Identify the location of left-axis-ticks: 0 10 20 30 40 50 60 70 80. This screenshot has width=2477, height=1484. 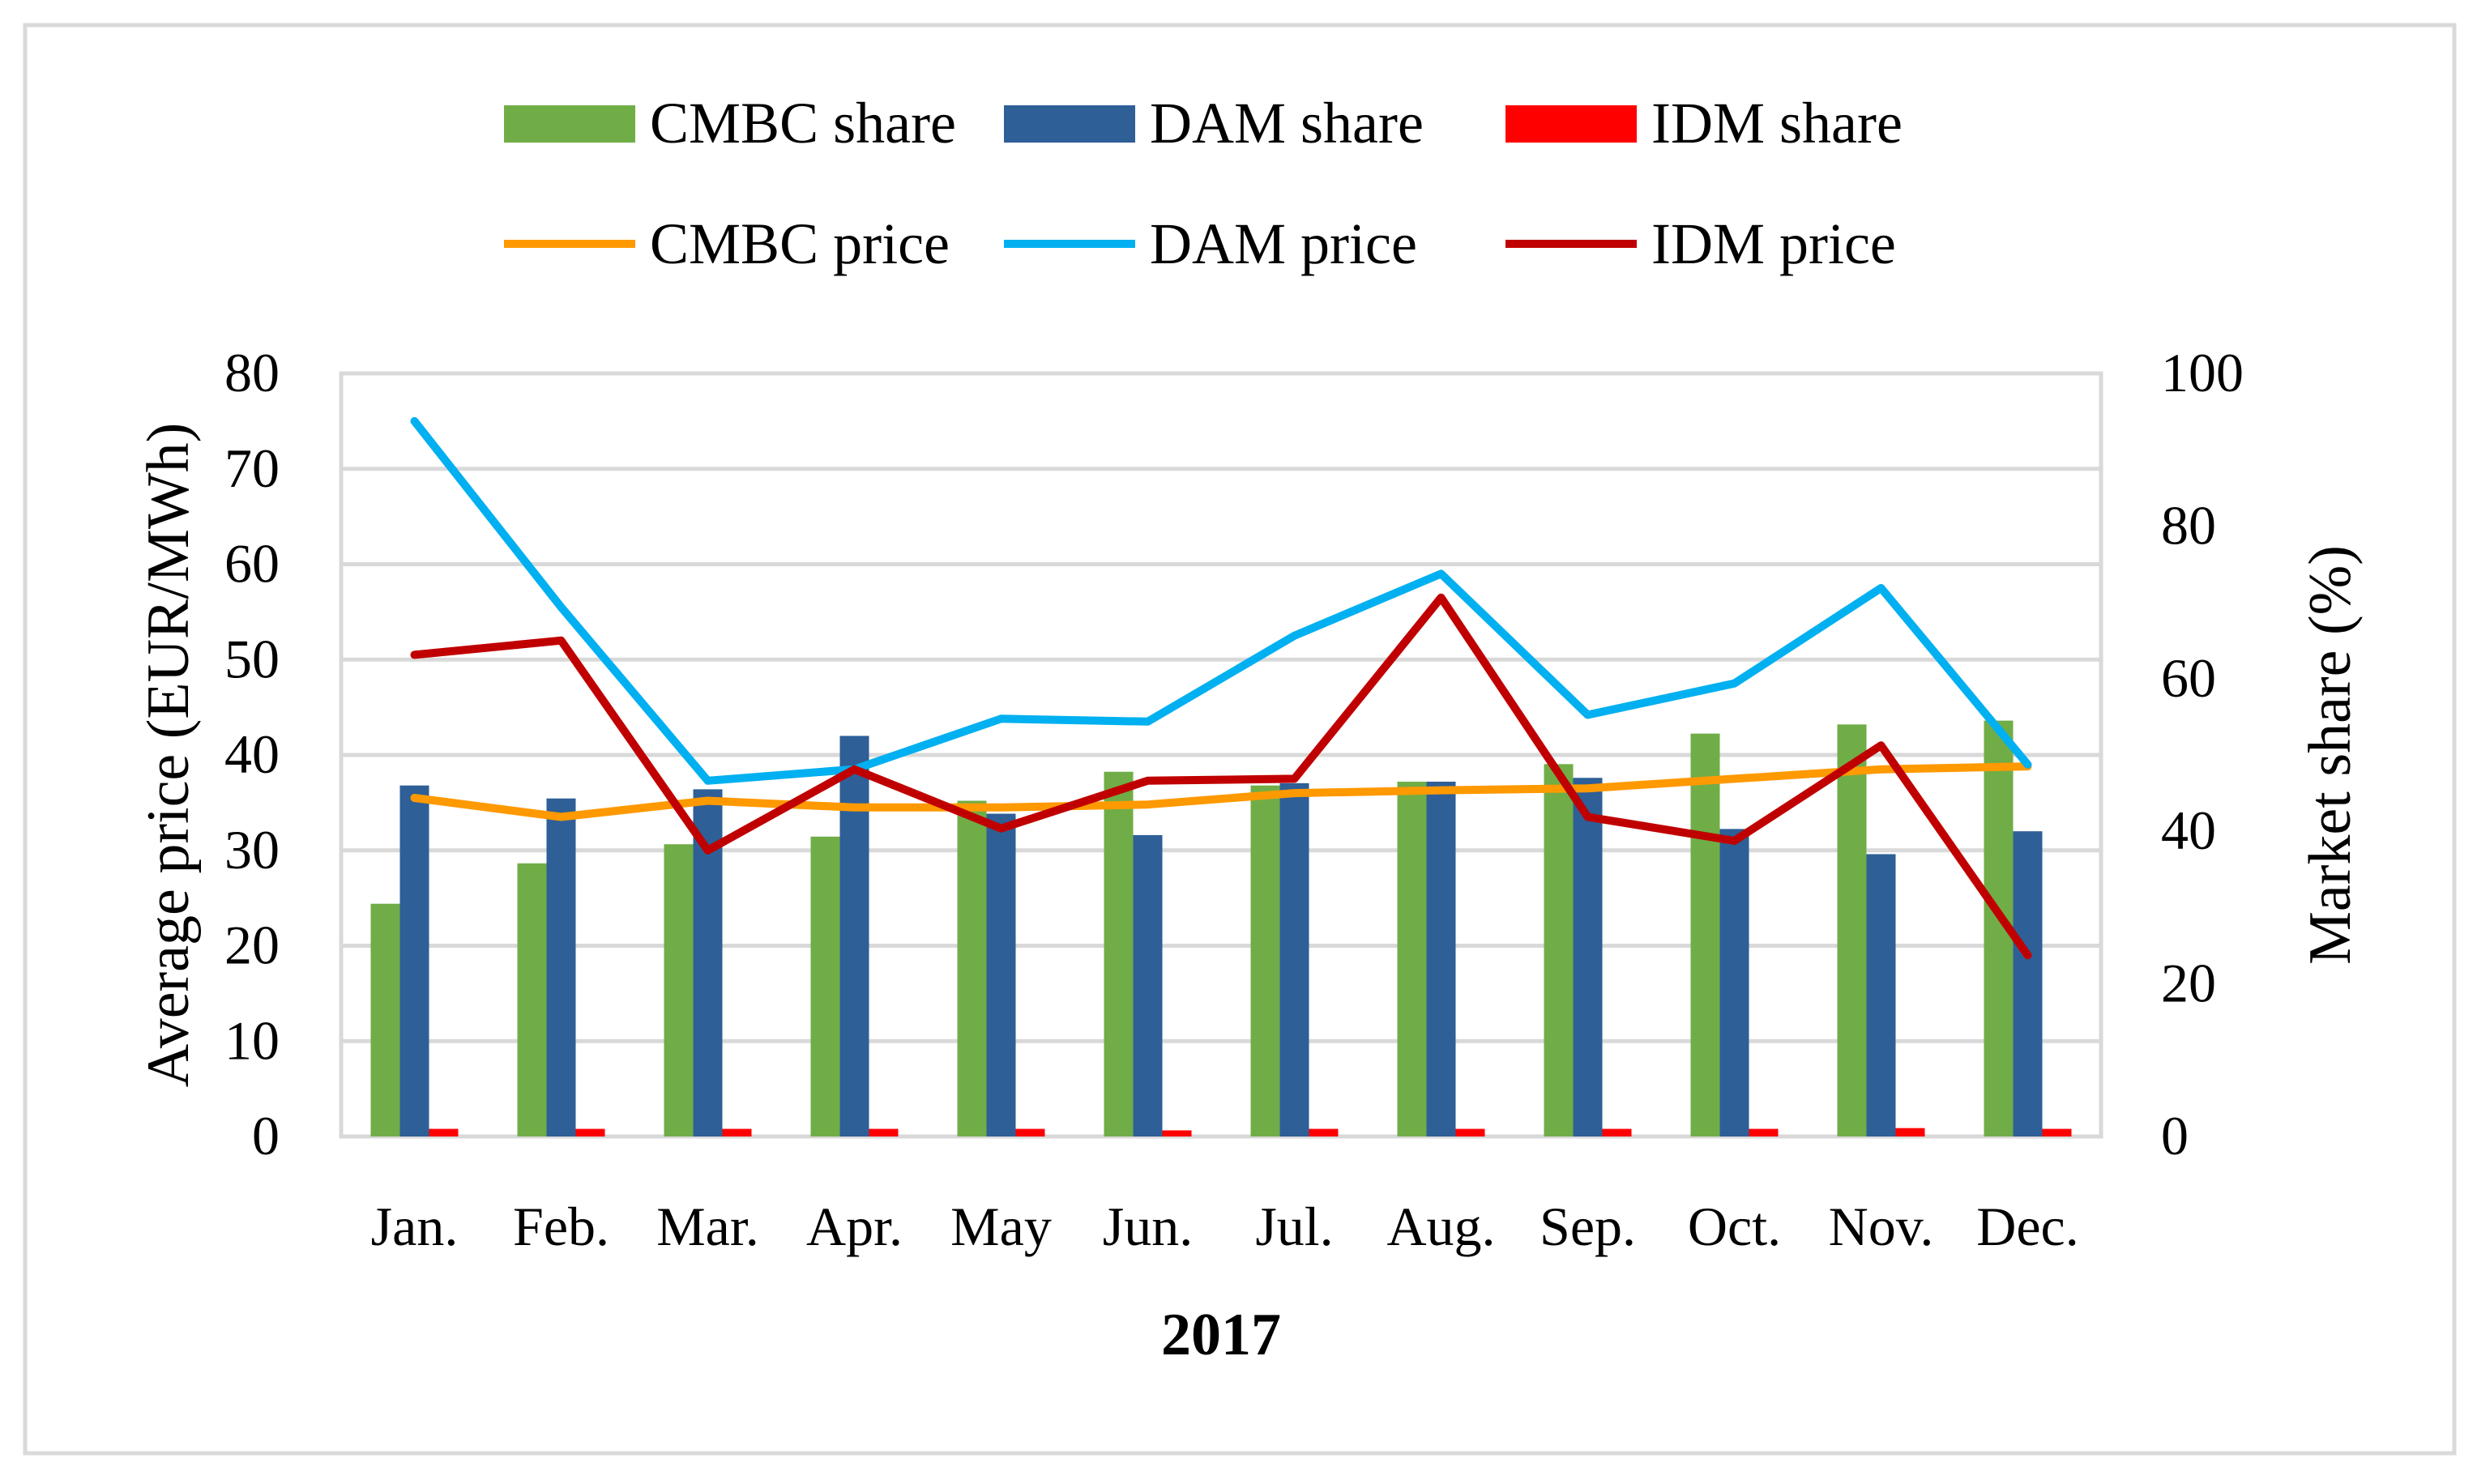
(252, 754).